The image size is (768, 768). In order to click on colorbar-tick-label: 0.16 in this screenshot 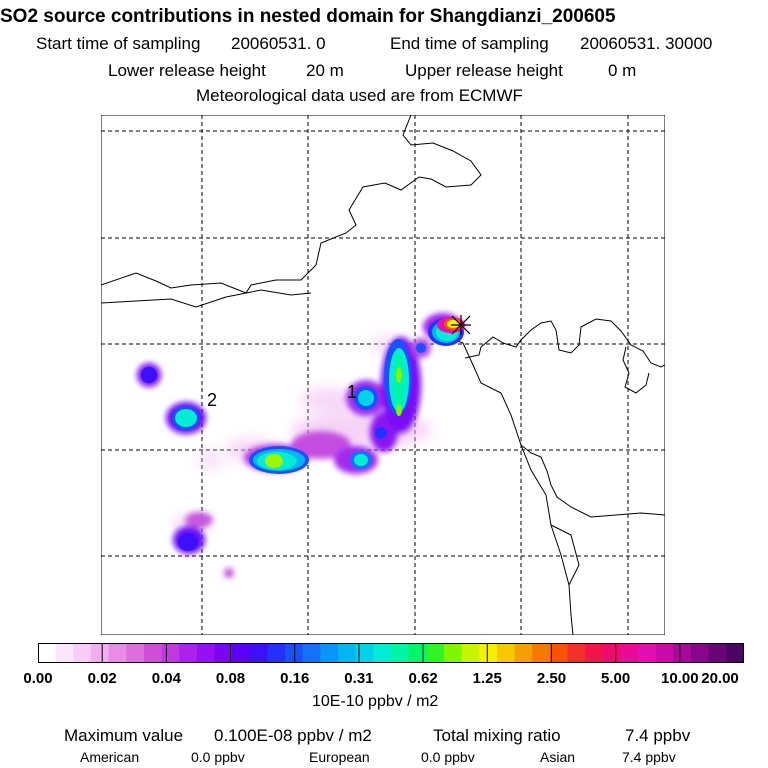, I will do `click(295, 678)`.